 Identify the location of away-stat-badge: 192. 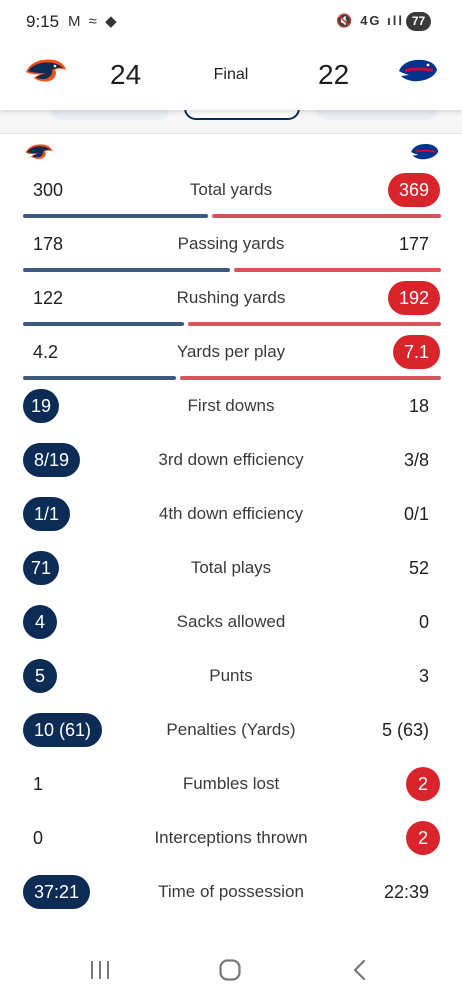
(413, 298).